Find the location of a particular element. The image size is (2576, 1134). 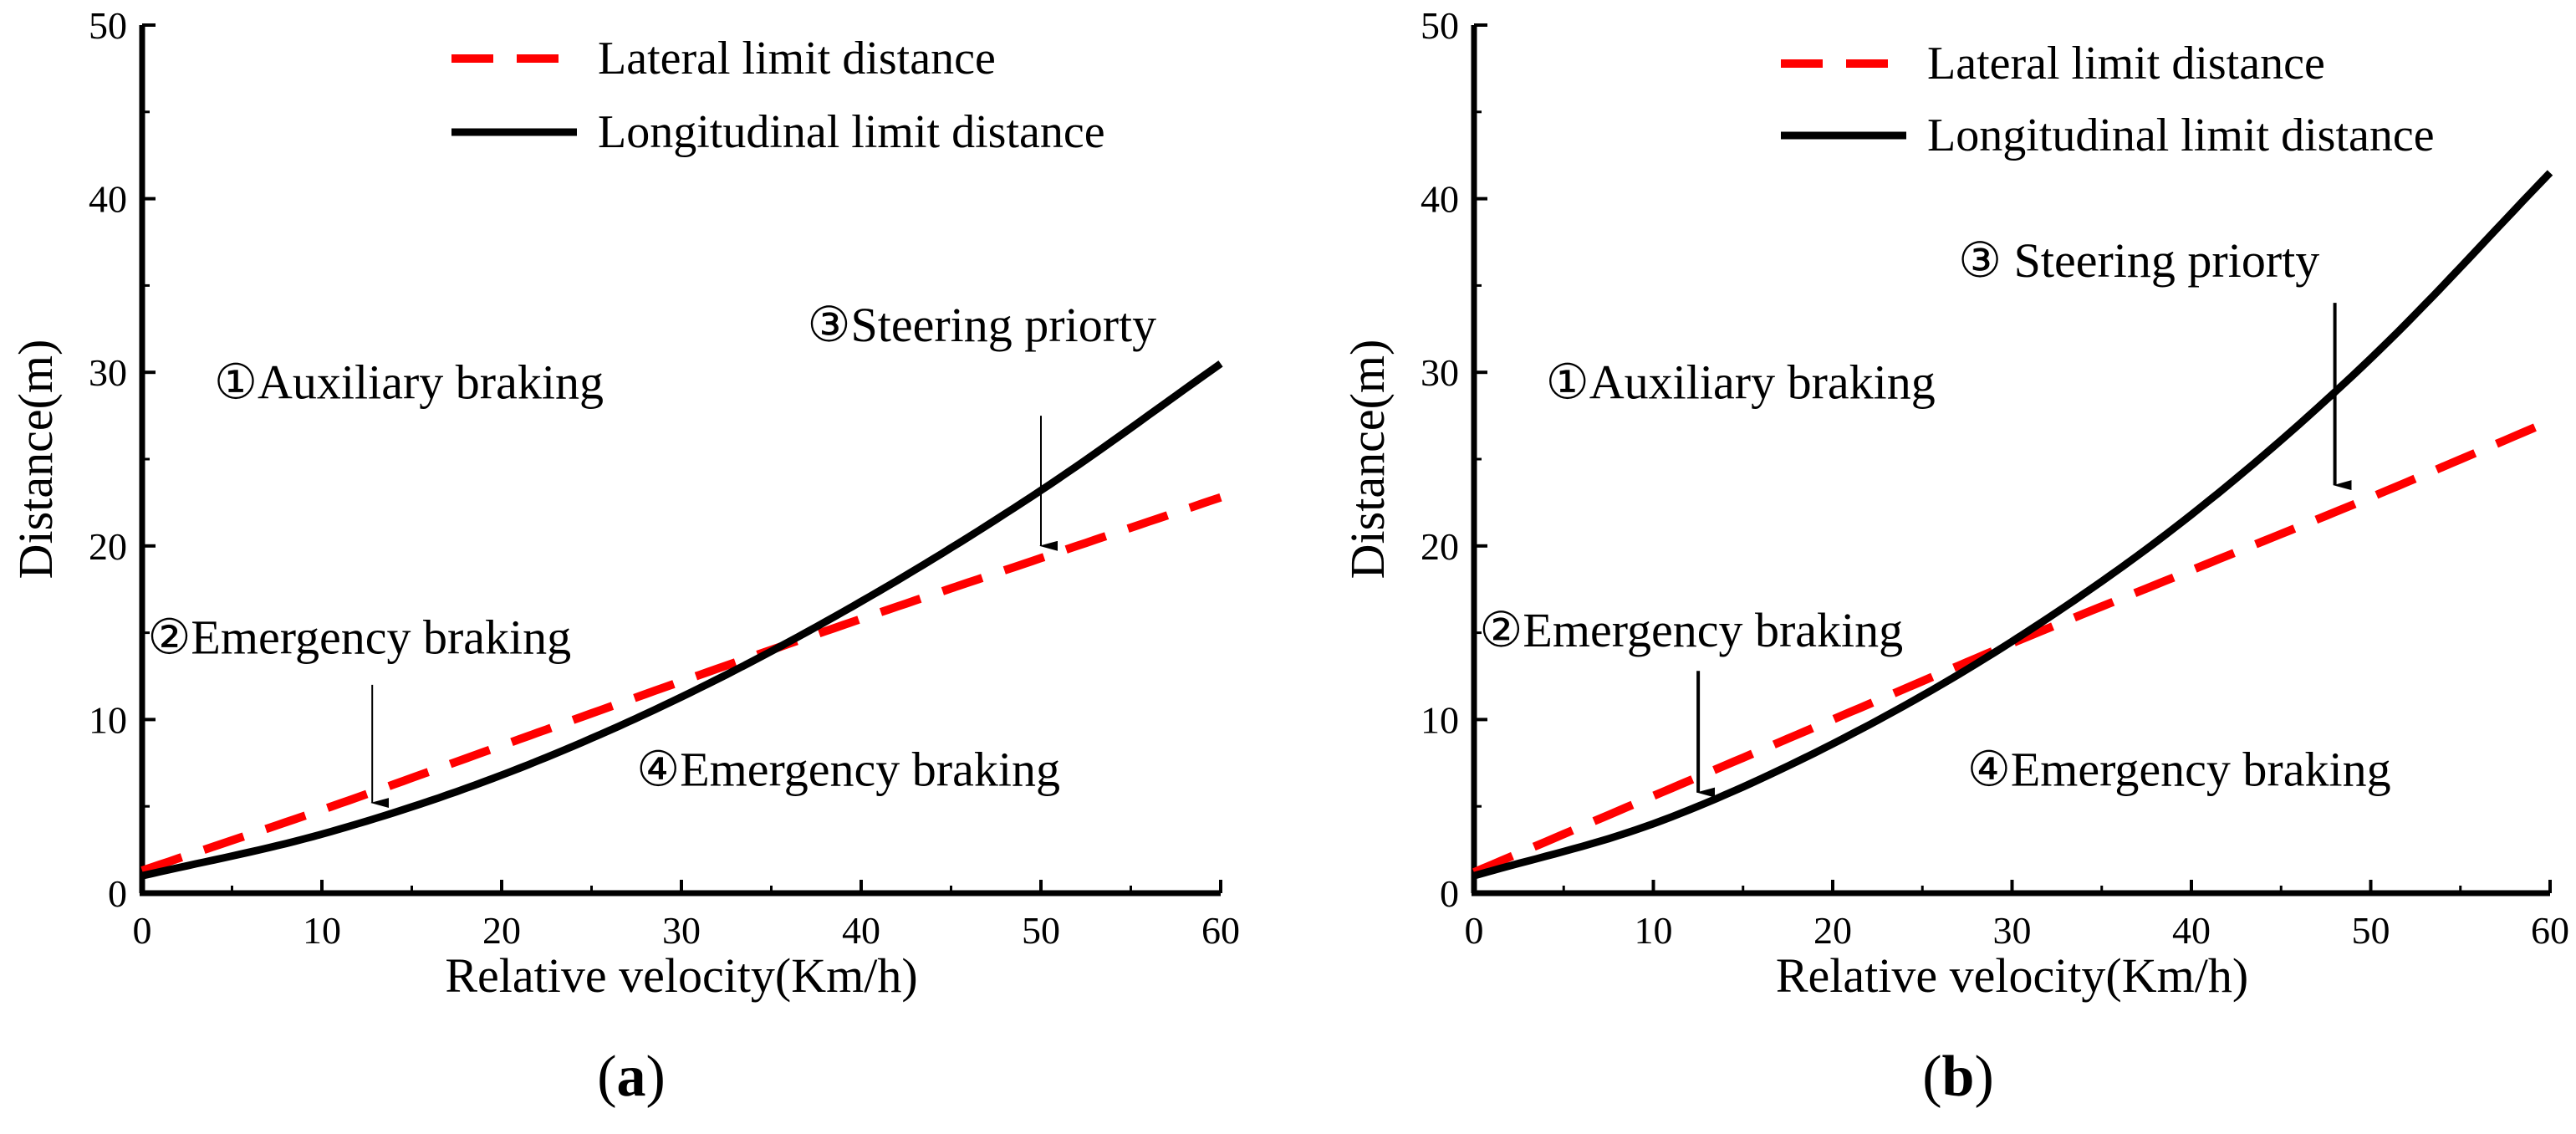

panel-caption: (b) is located at coordinates (1958, 1077).